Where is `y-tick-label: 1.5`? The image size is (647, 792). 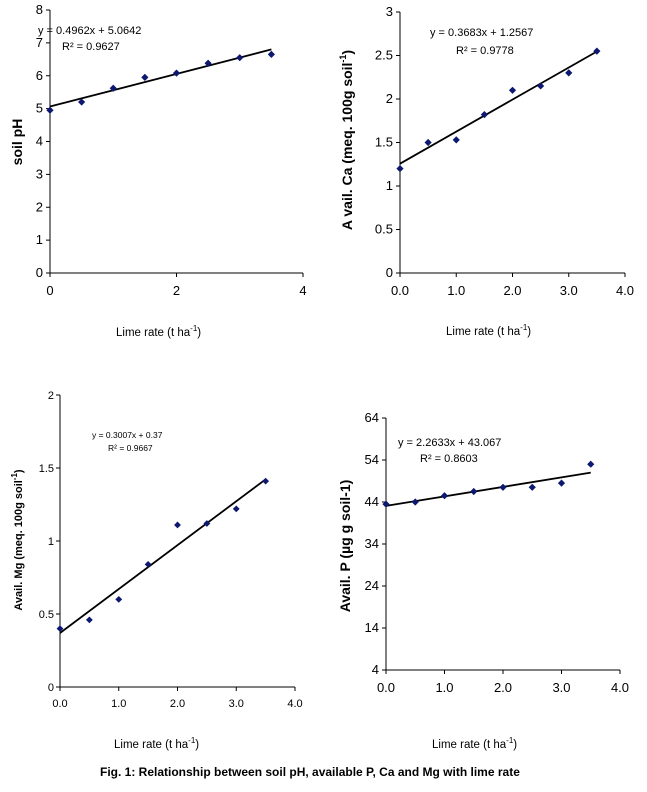
y-tick-label: 1.5 is located at coordinates (46, 469).